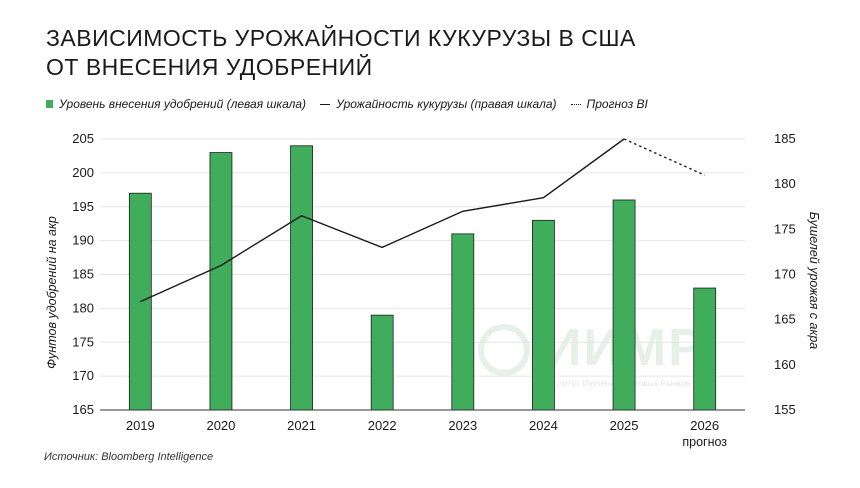 Image resolution: width=860 pixels, height=488 pixels. What do you see at coordinates (814, 281) in the screenshot?
I see `y-axis-title-right: Бушелей урожая с акра` at bounding box center [814, 281].